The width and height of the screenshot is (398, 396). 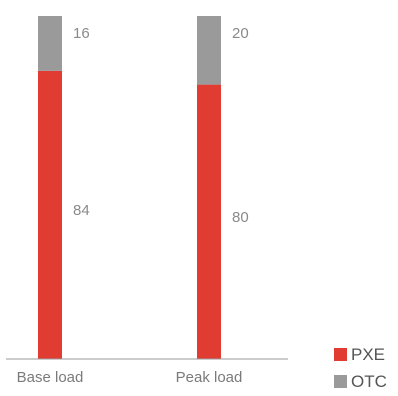 I want to click on x-tick-label-2: Peak load, so click(x=209, y=377).